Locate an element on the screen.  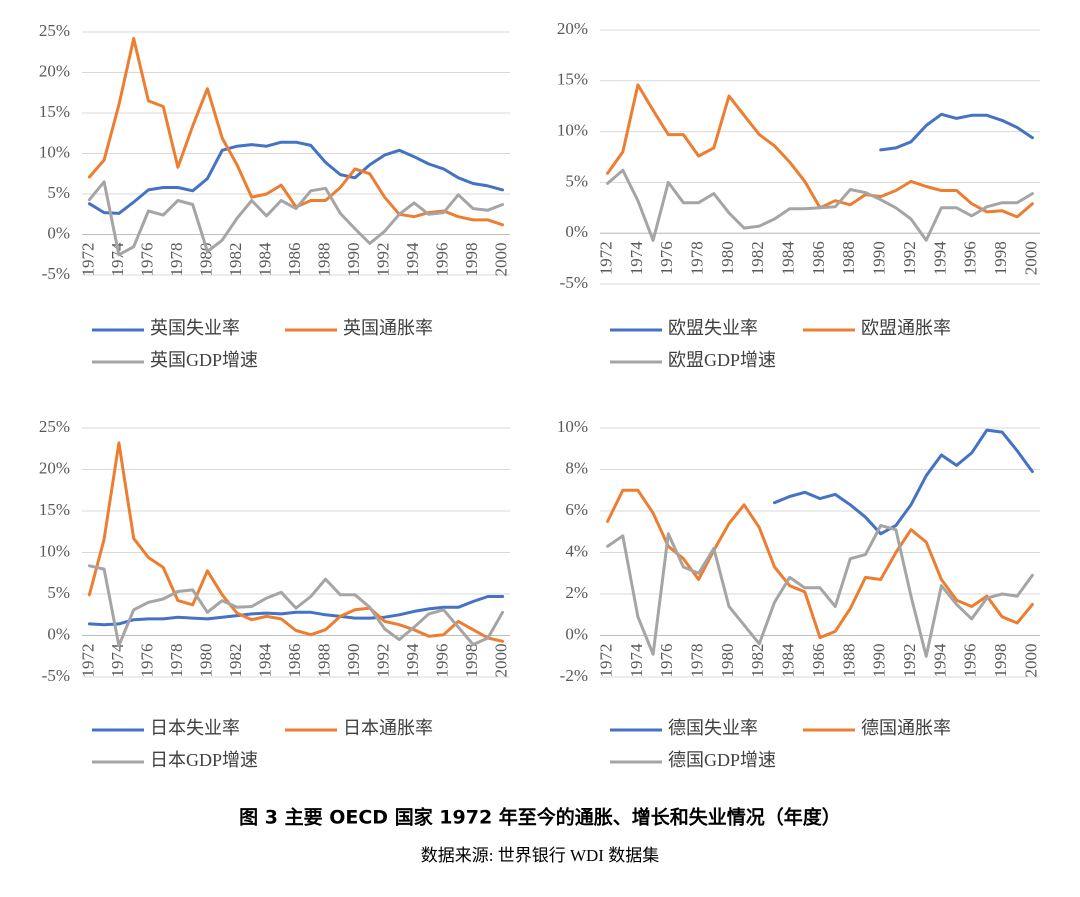
x-tick-label: 1990 is located at coordinates (879, 258).